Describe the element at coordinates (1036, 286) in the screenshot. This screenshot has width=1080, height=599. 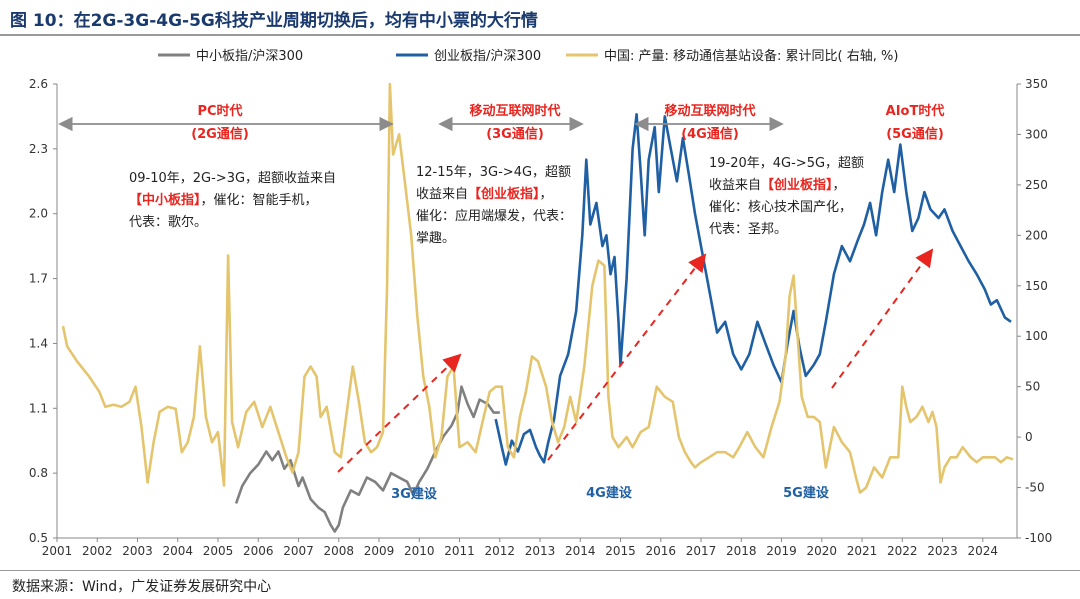
I see `y-right-tick-label: 150` at that location.